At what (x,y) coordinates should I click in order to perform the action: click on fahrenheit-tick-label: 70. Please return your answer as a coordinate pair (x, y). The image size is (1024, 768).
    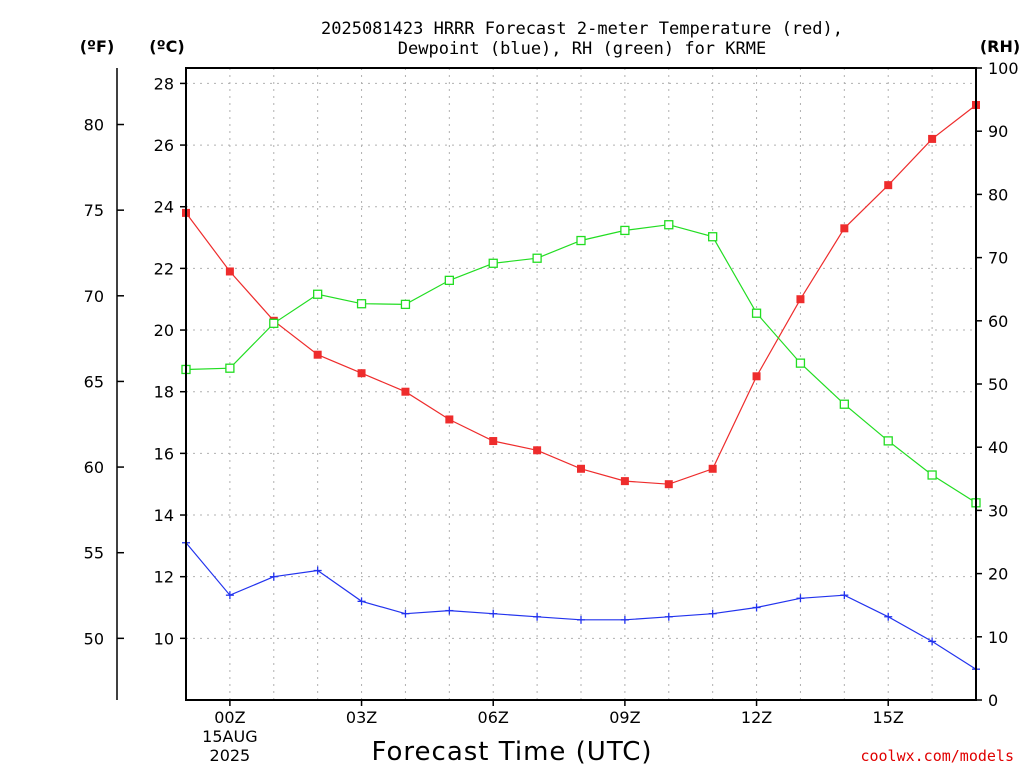
    Looking at the image, I should click on (94, 296).